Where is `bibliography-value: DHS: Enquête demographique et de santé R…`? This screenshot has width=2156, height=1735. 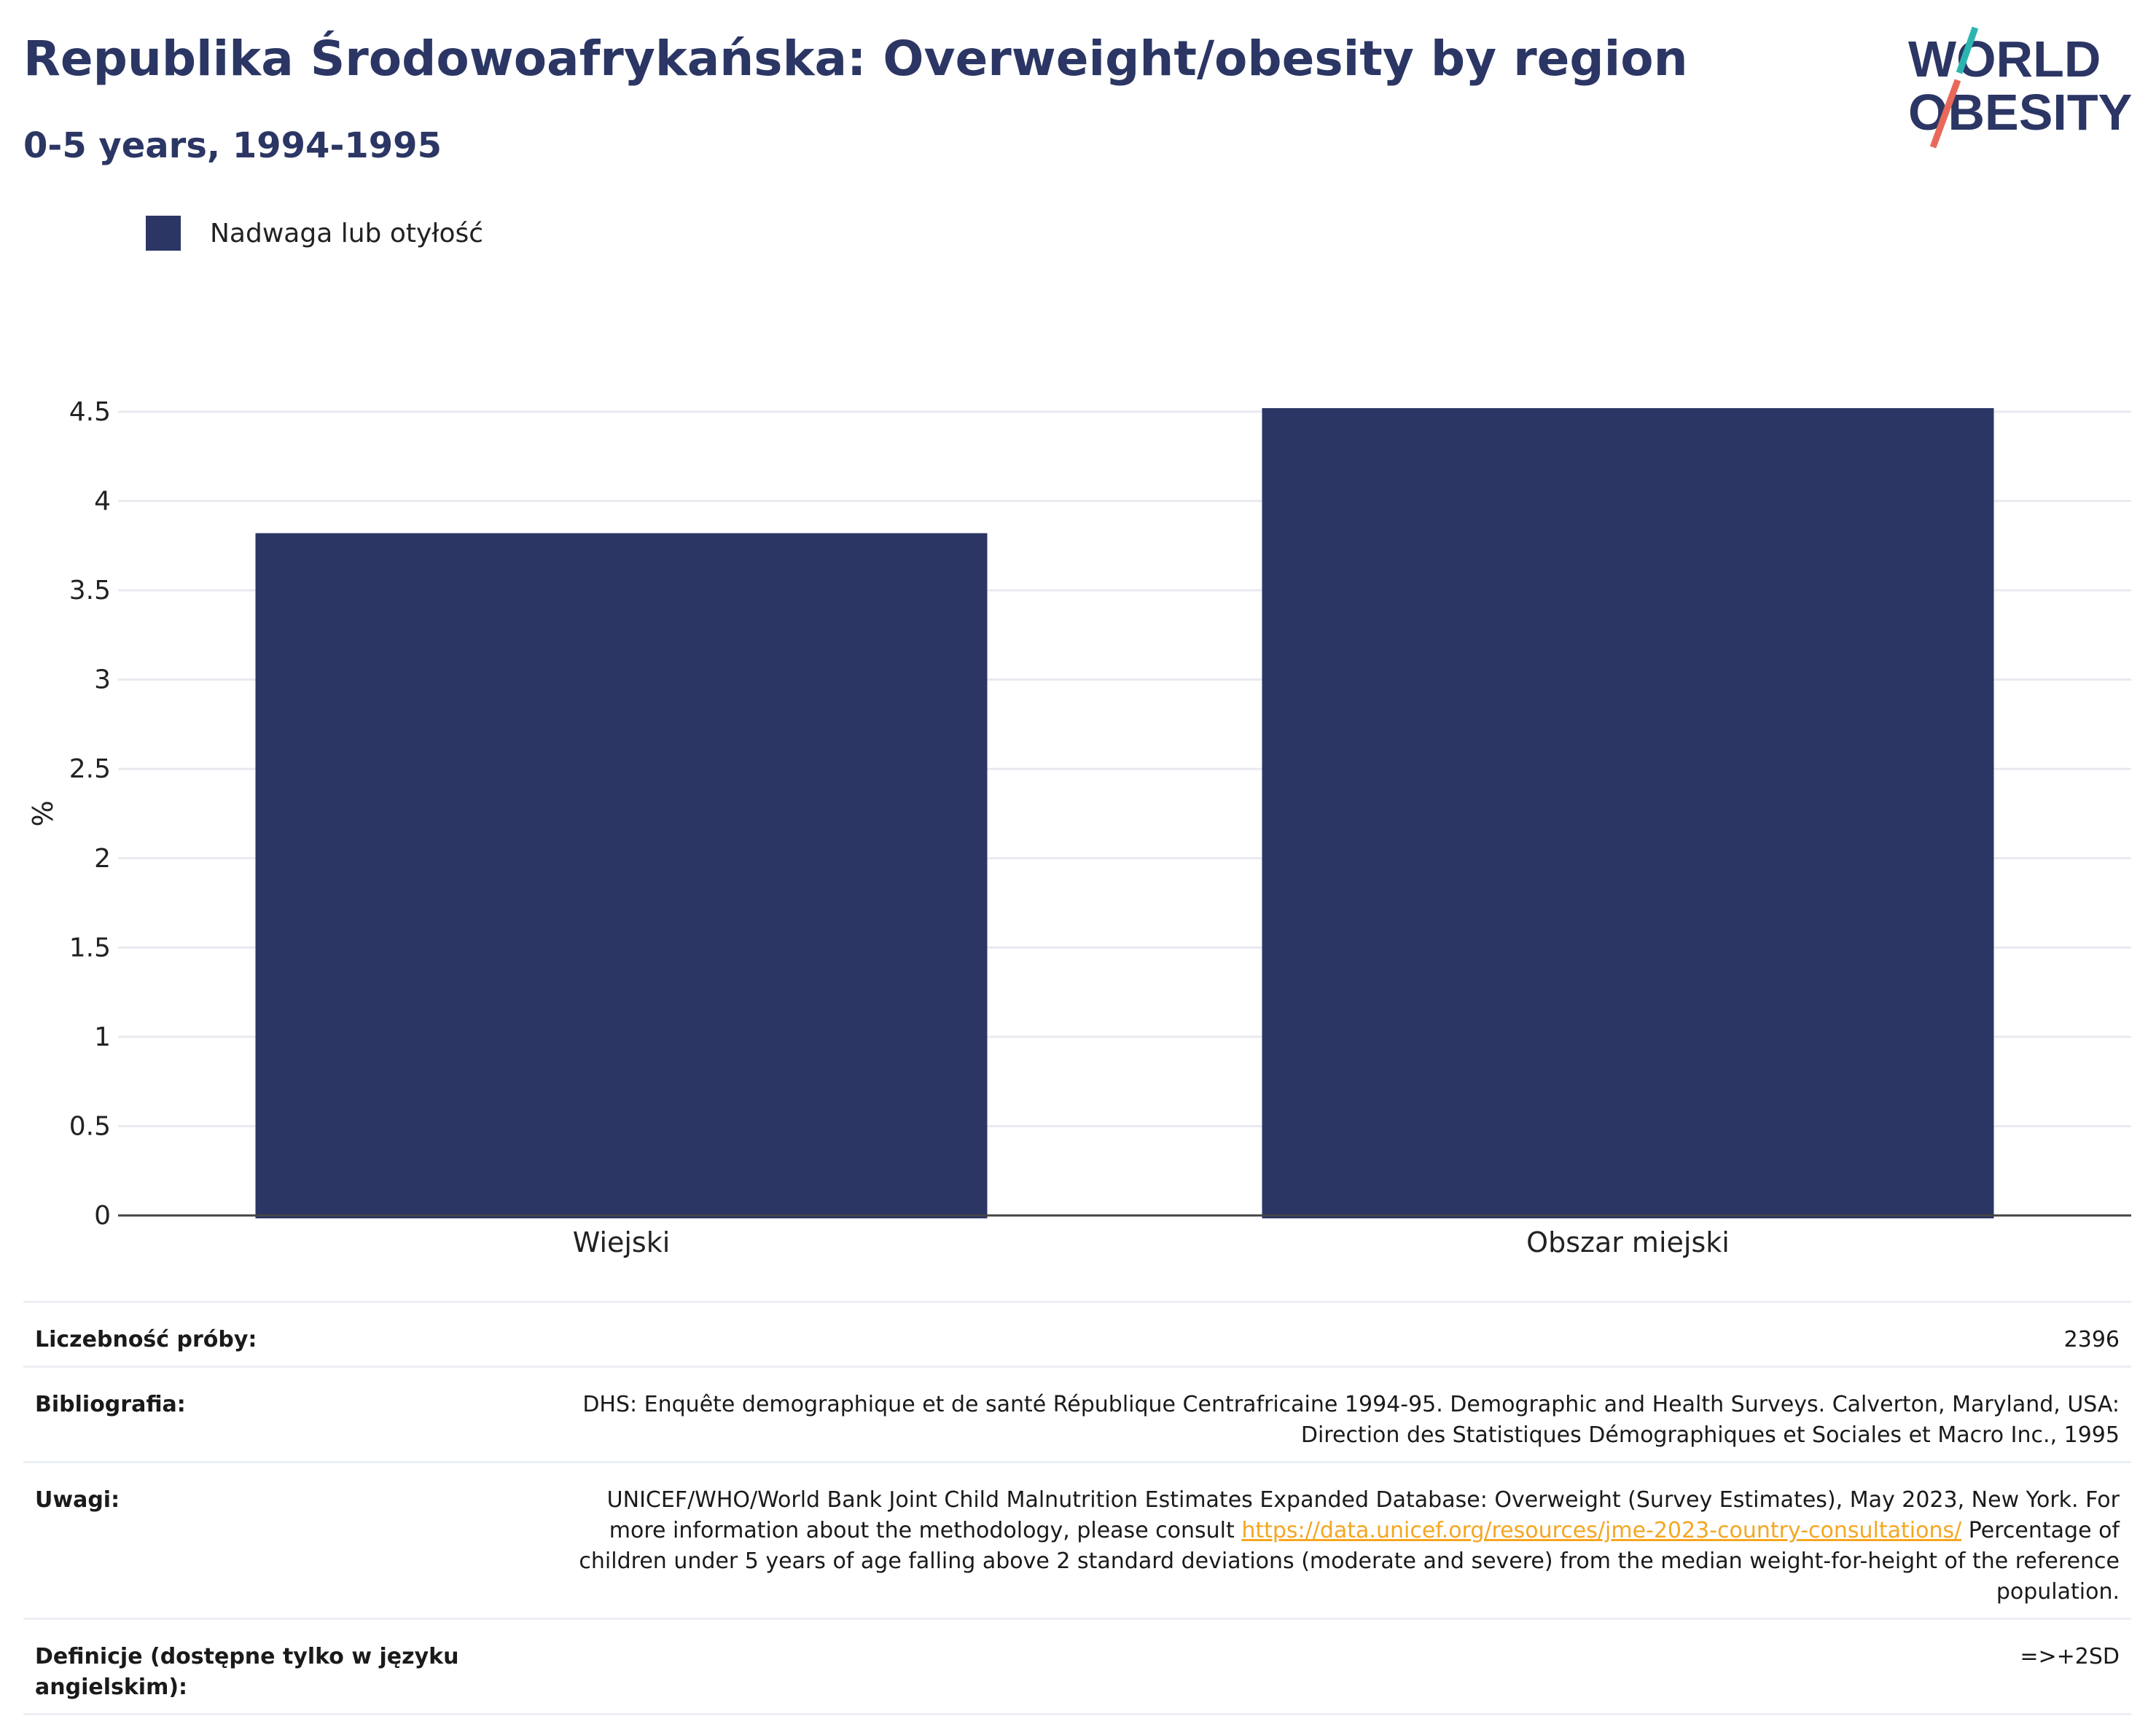 bibliography-value: DHS: Enquête demographique et de santé R… is located at coordinates (1351, 1420).